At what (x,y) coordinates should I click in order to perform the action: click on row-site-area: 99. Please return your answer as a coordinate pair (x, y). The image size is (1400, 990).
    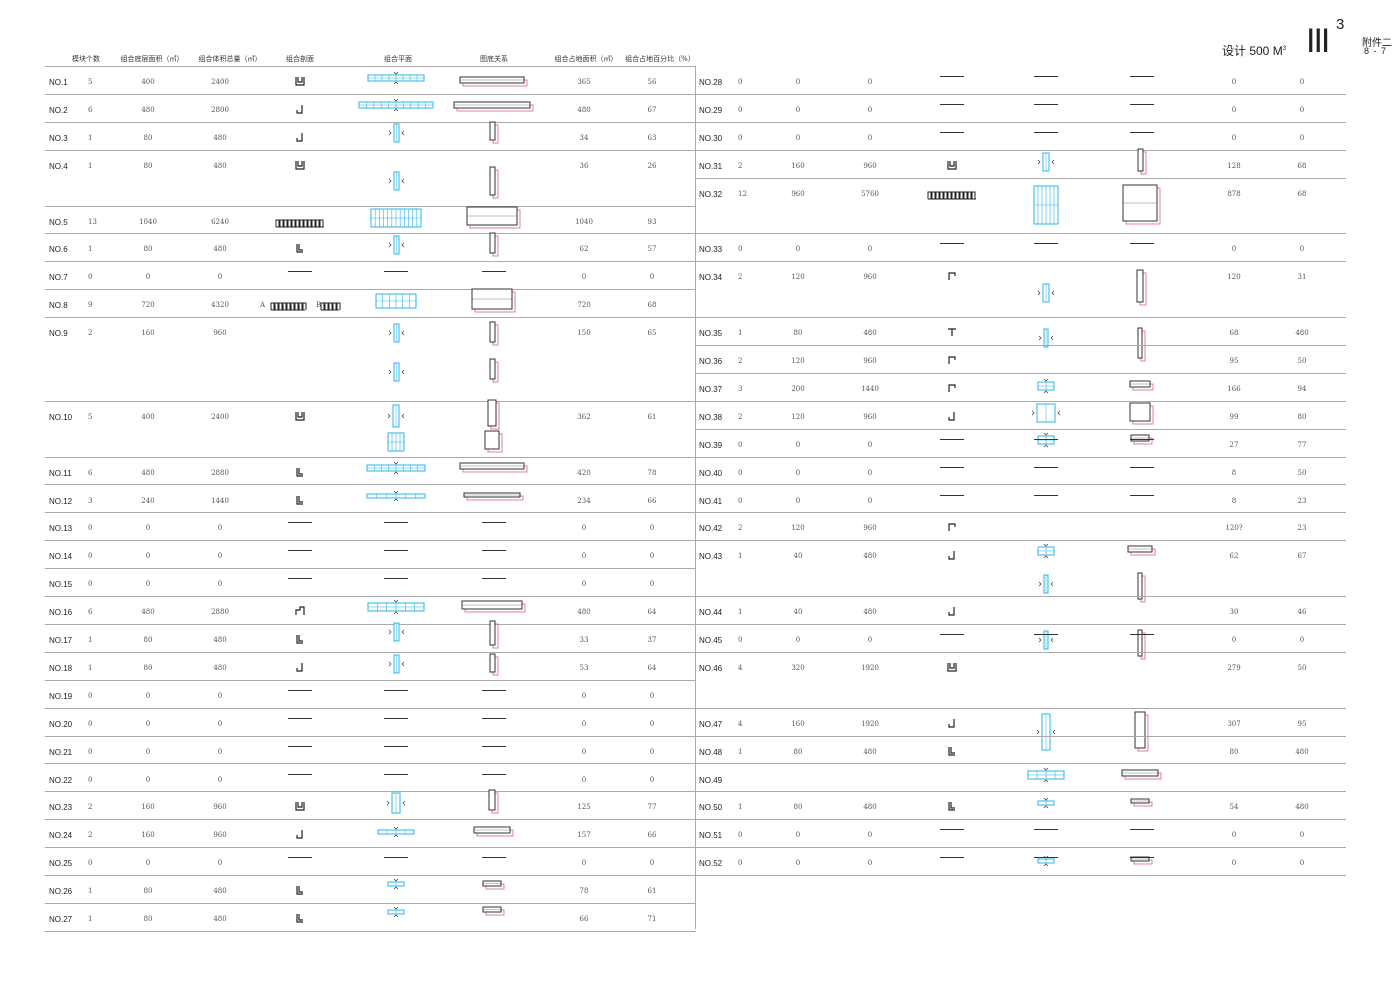
    Looking at the image, I should click on (1234, 416).